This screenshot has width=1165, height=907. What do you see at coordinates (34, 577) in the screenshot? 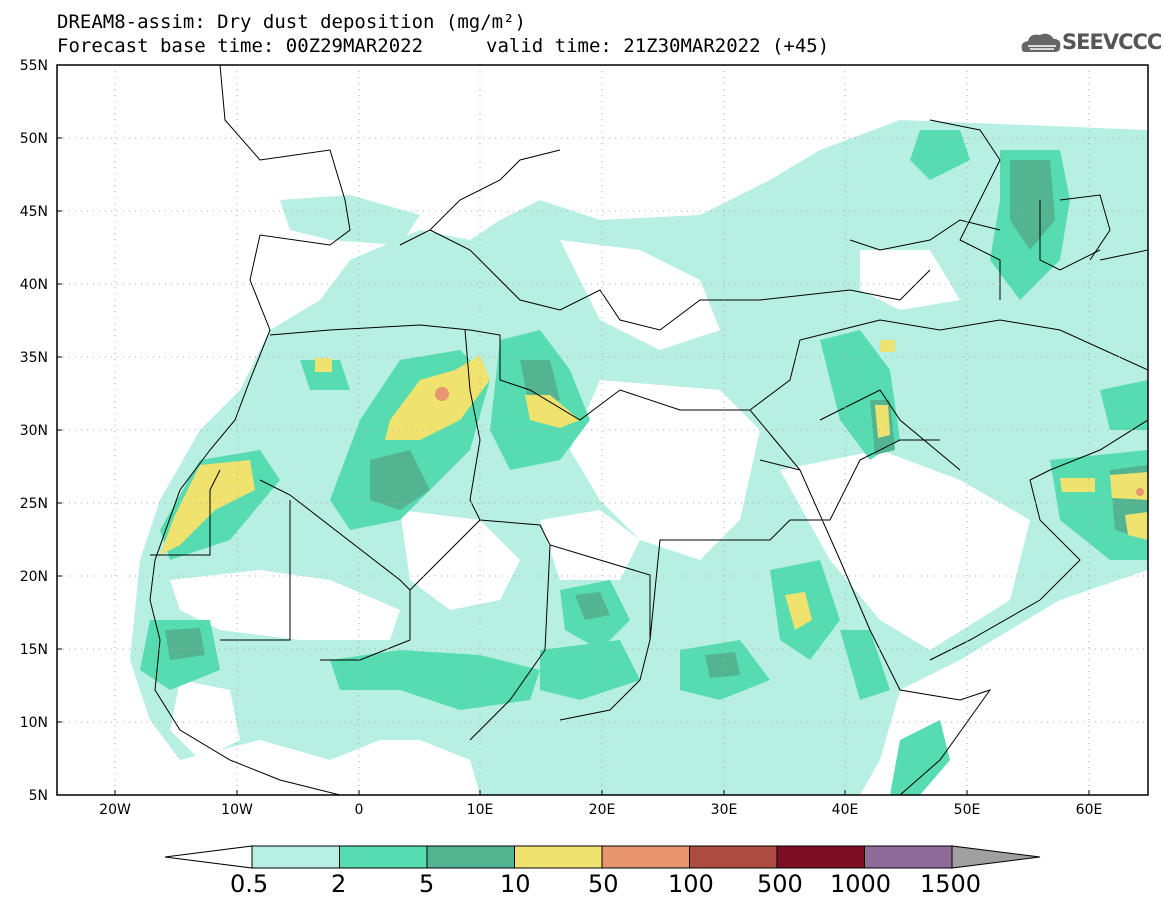
I see `lat-label: 20N` at bounding box center [34, 577].